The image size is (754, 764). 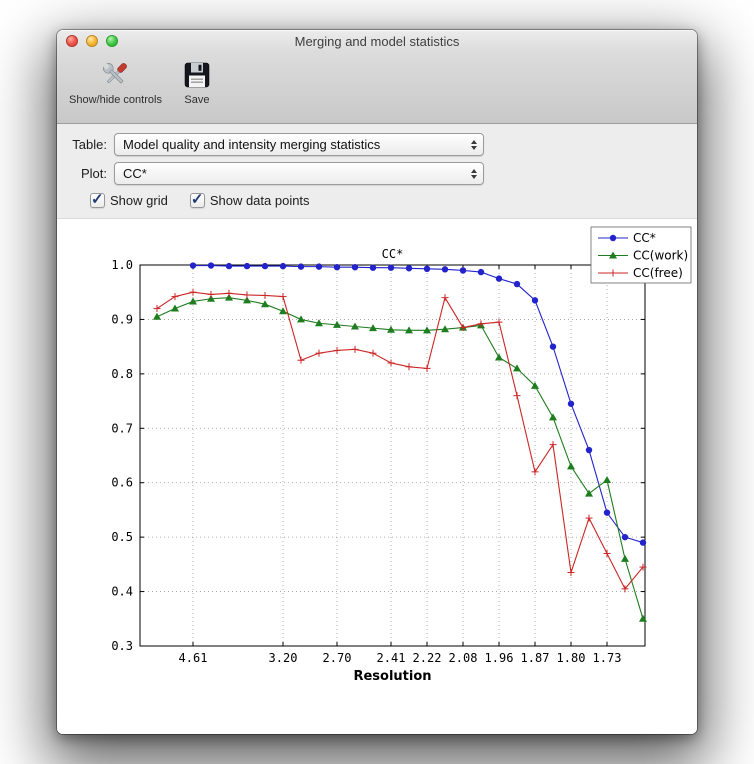 I want to click on checkbox-label: Show grid, so click(x=139, y=200).